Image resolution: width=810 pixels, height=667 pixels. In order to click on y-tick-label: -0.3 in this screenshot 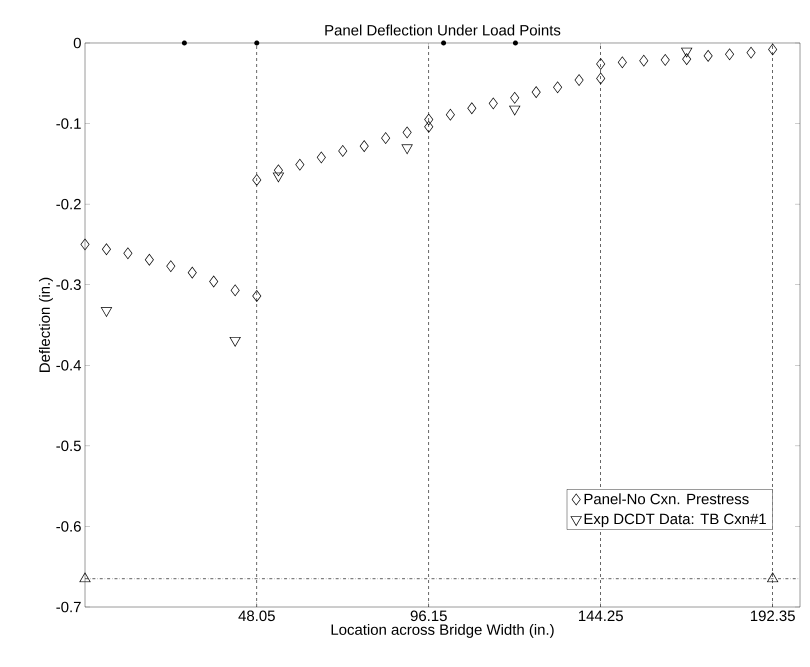, I will do `click(68, 284)`.